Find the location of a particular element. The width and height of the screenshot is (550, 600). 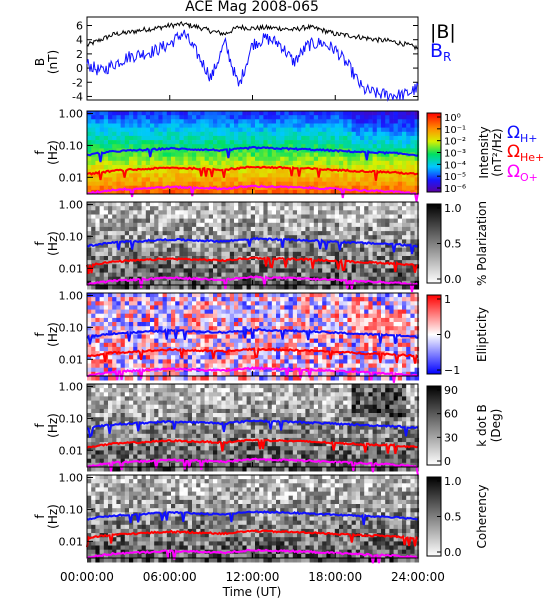

field-ytick-label: -4 is located at coordinates (77, 96).